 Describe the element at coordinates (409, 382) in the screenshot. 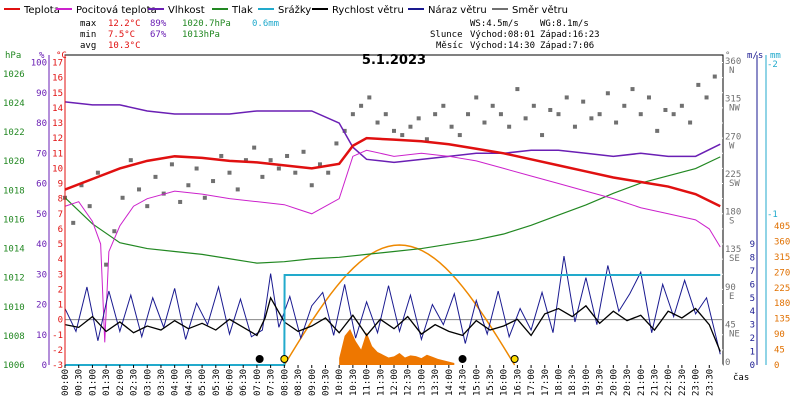

I see `x-tick-label: 12:30` at that location.